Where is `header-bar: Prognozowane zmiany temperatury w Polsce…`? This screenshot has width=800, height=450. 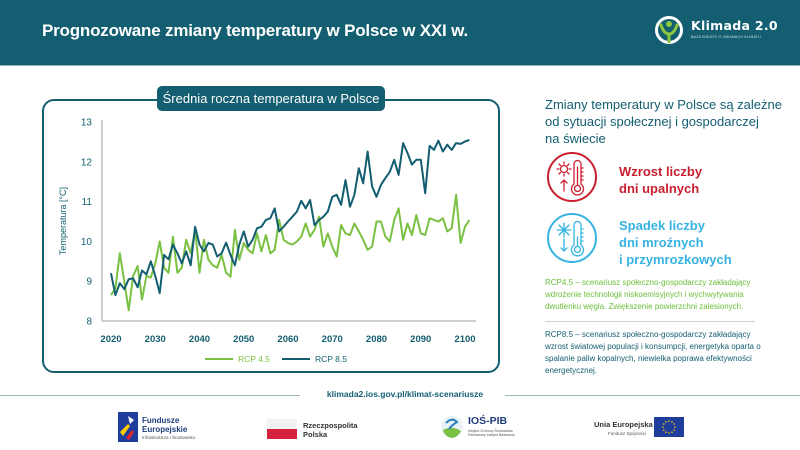
header-bar: Prognozowane zmiany temperatury w Polsce… is located at coordinates (400, 33).